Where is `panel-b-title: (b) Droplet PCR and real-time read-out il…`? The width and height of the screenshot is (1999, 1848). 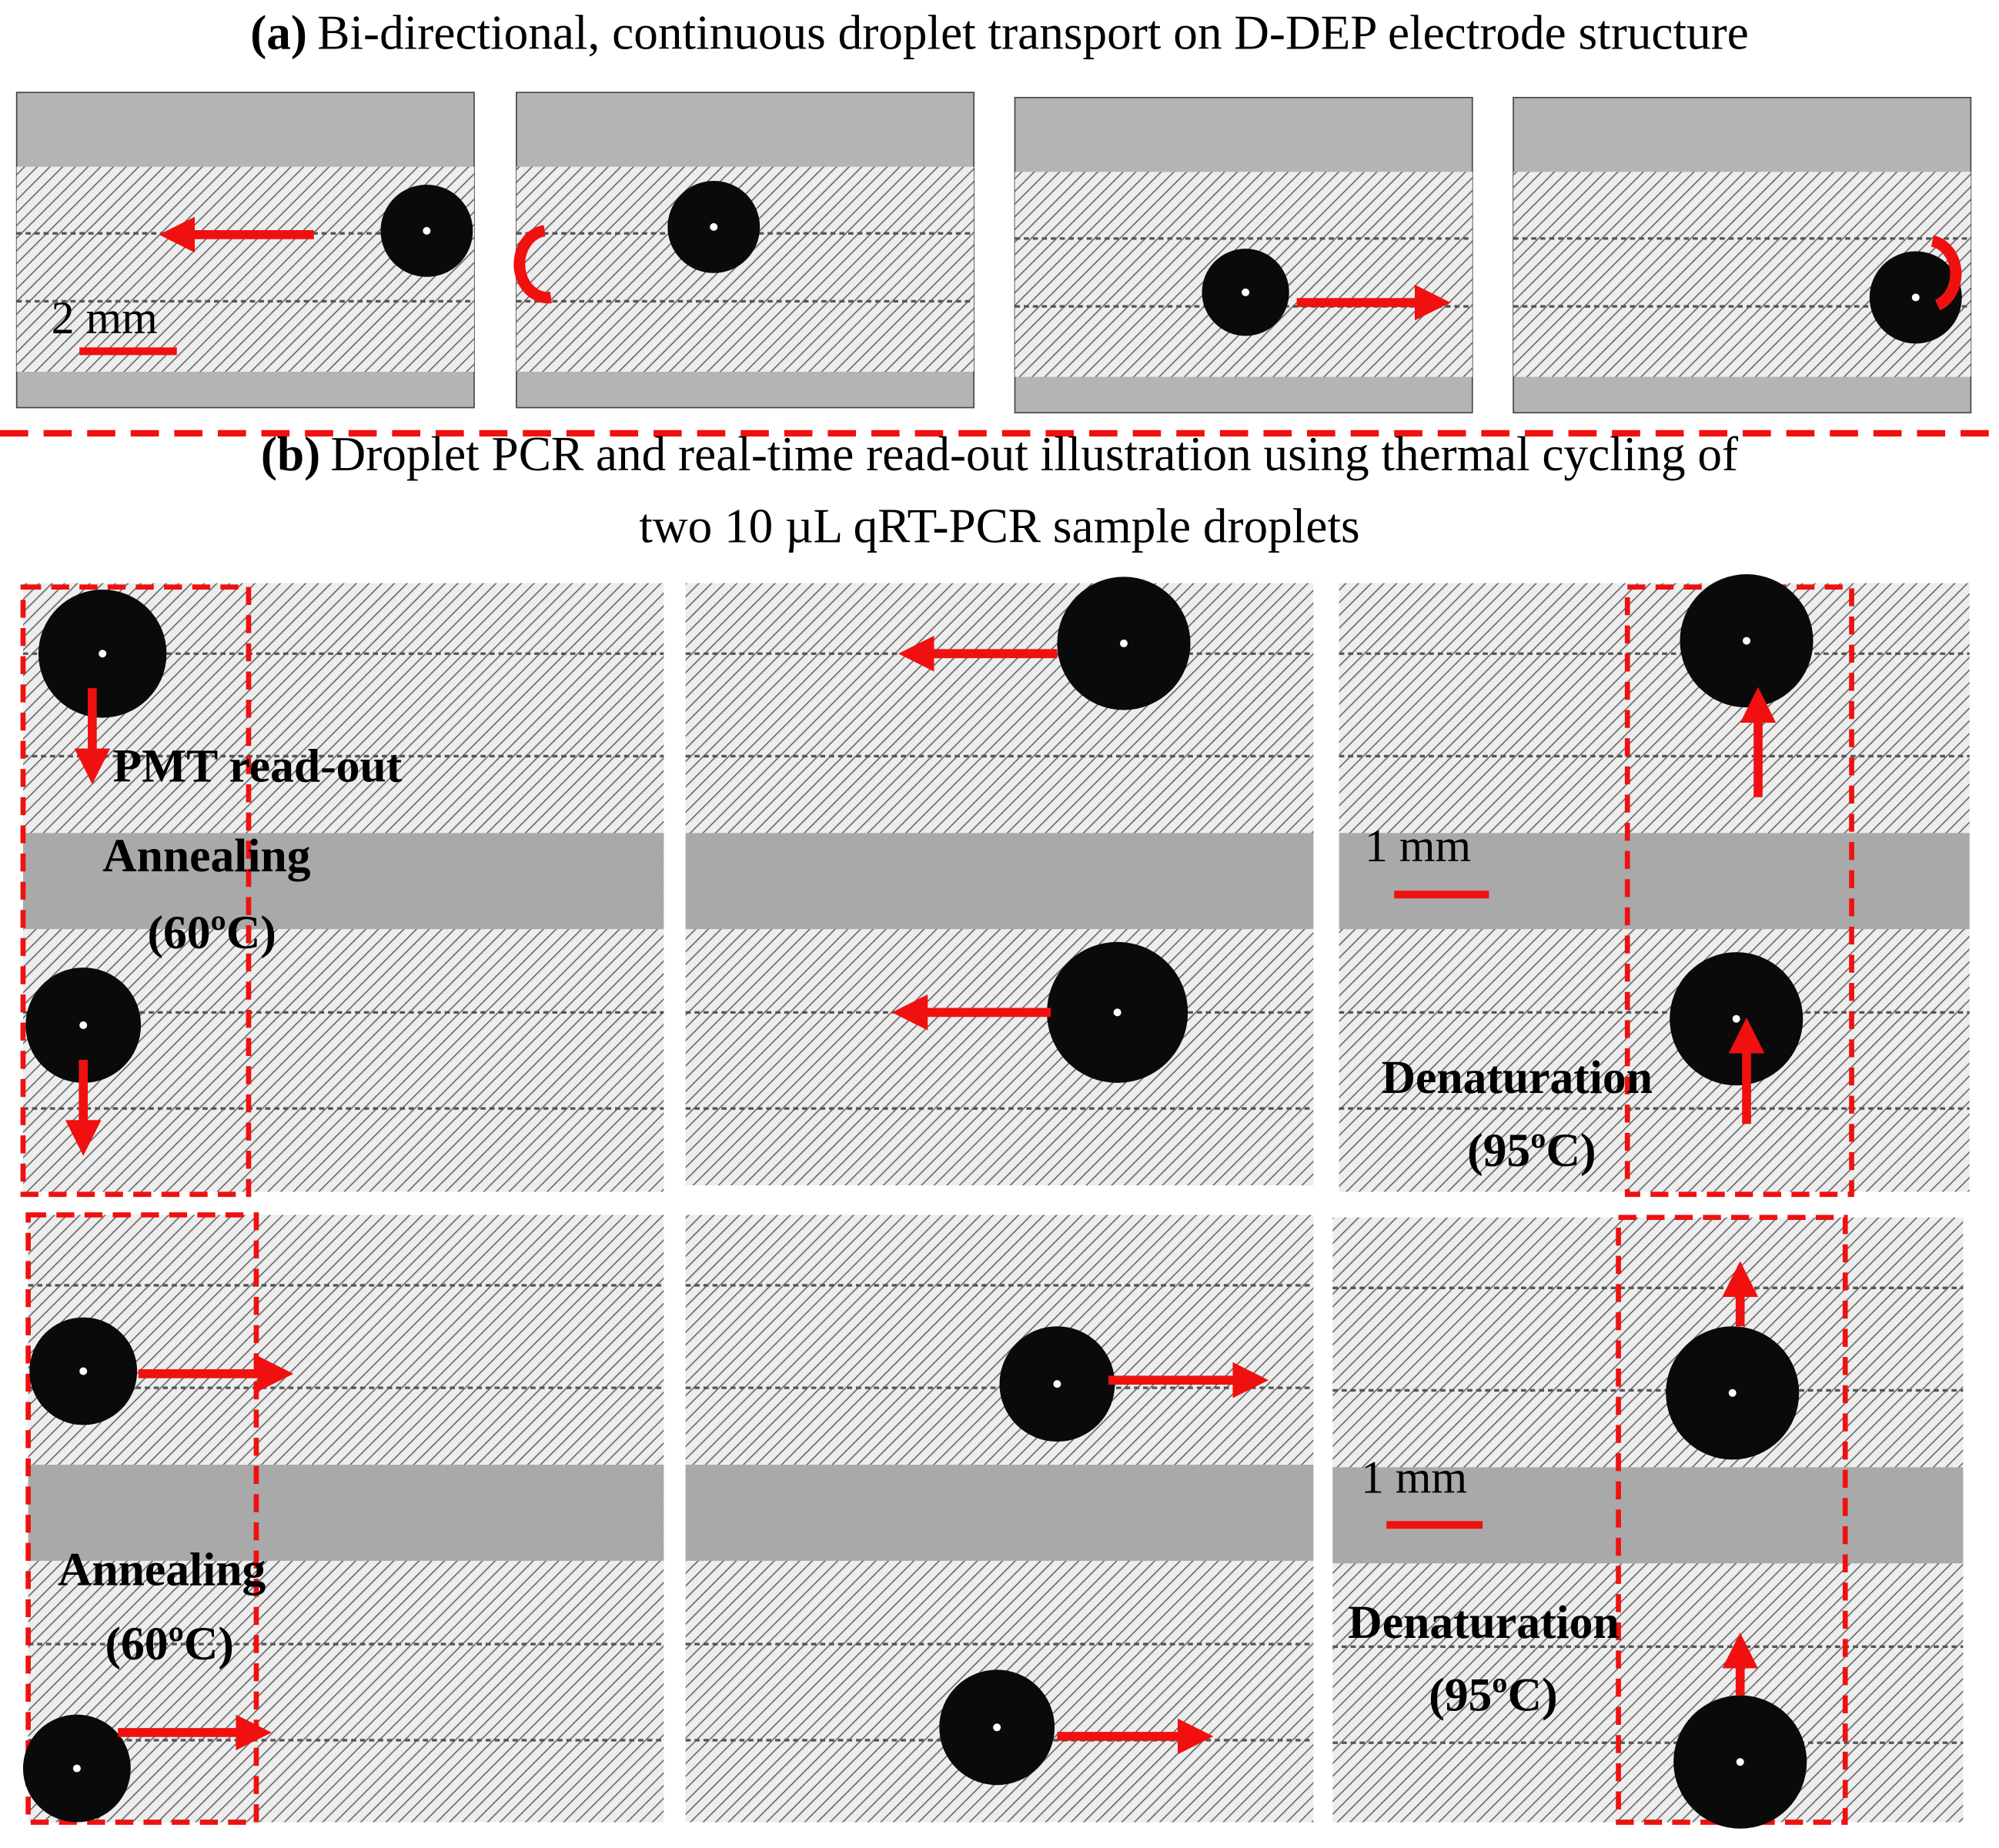
panel-b-title: (b) Droplet PCR and real-time read-out il… is located at coordinates (1000, 454).